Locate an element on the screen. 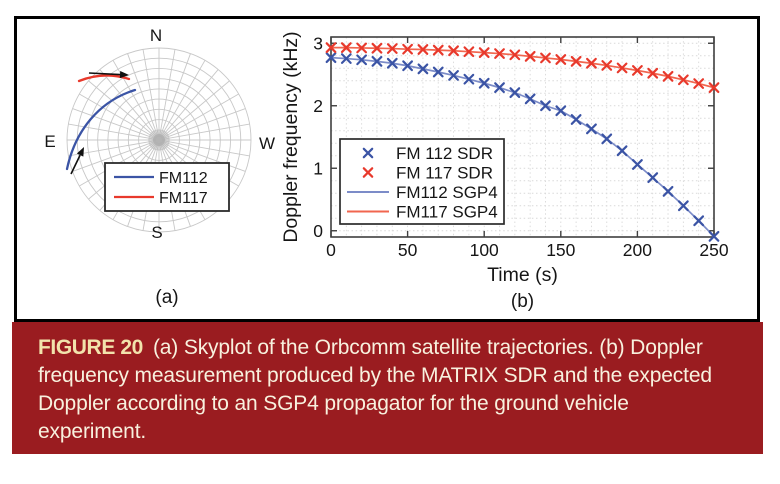  trajectory-fm117 is located at coordinates (104, 78).